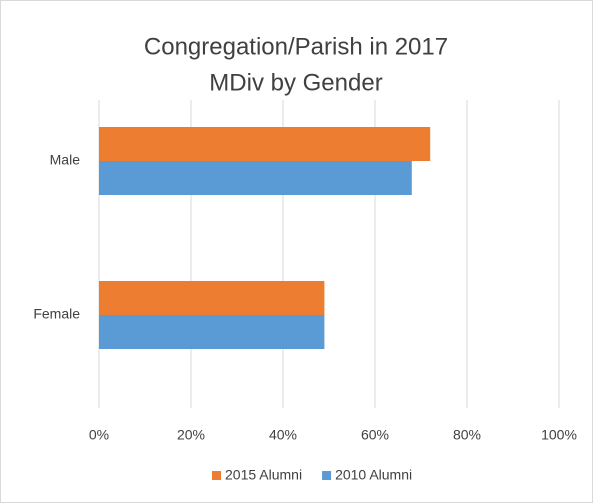  Describe the element at coordinates (296, 46) in the screenshot. I see `chart-title: Congregation/Parish in 2017` at that location.